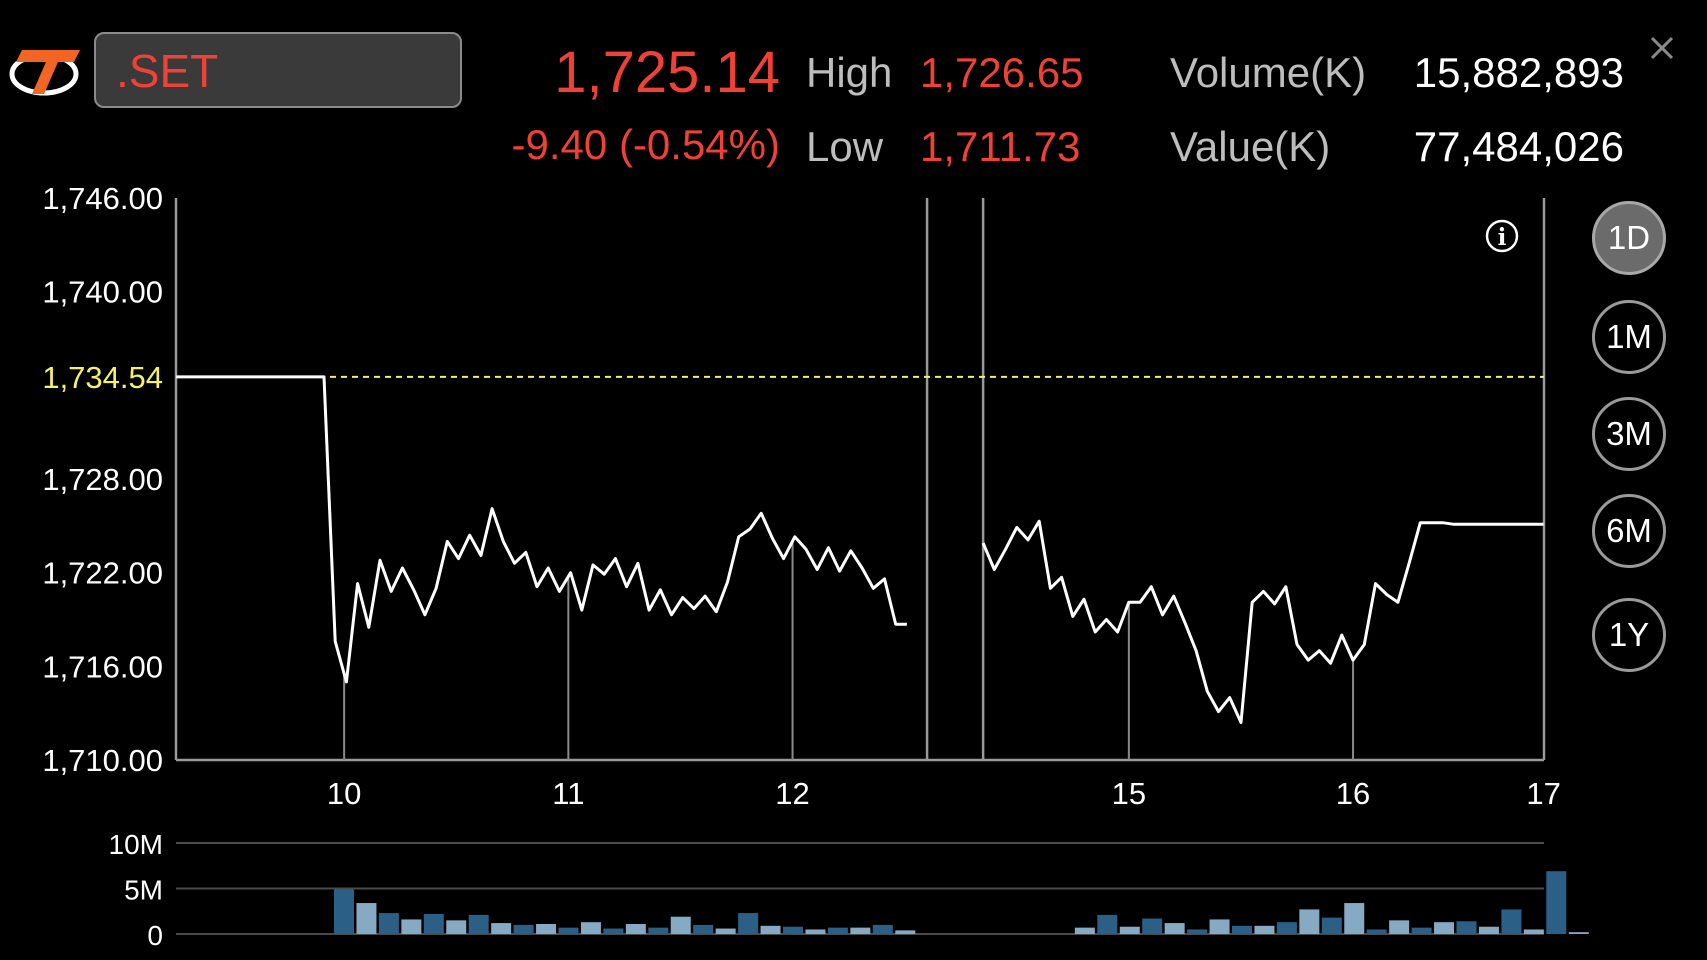  What do you see at coordinates (155, 935) in the screenshot?
I see `volume-y-tick-label: 0` at bounding box center [155, 935].